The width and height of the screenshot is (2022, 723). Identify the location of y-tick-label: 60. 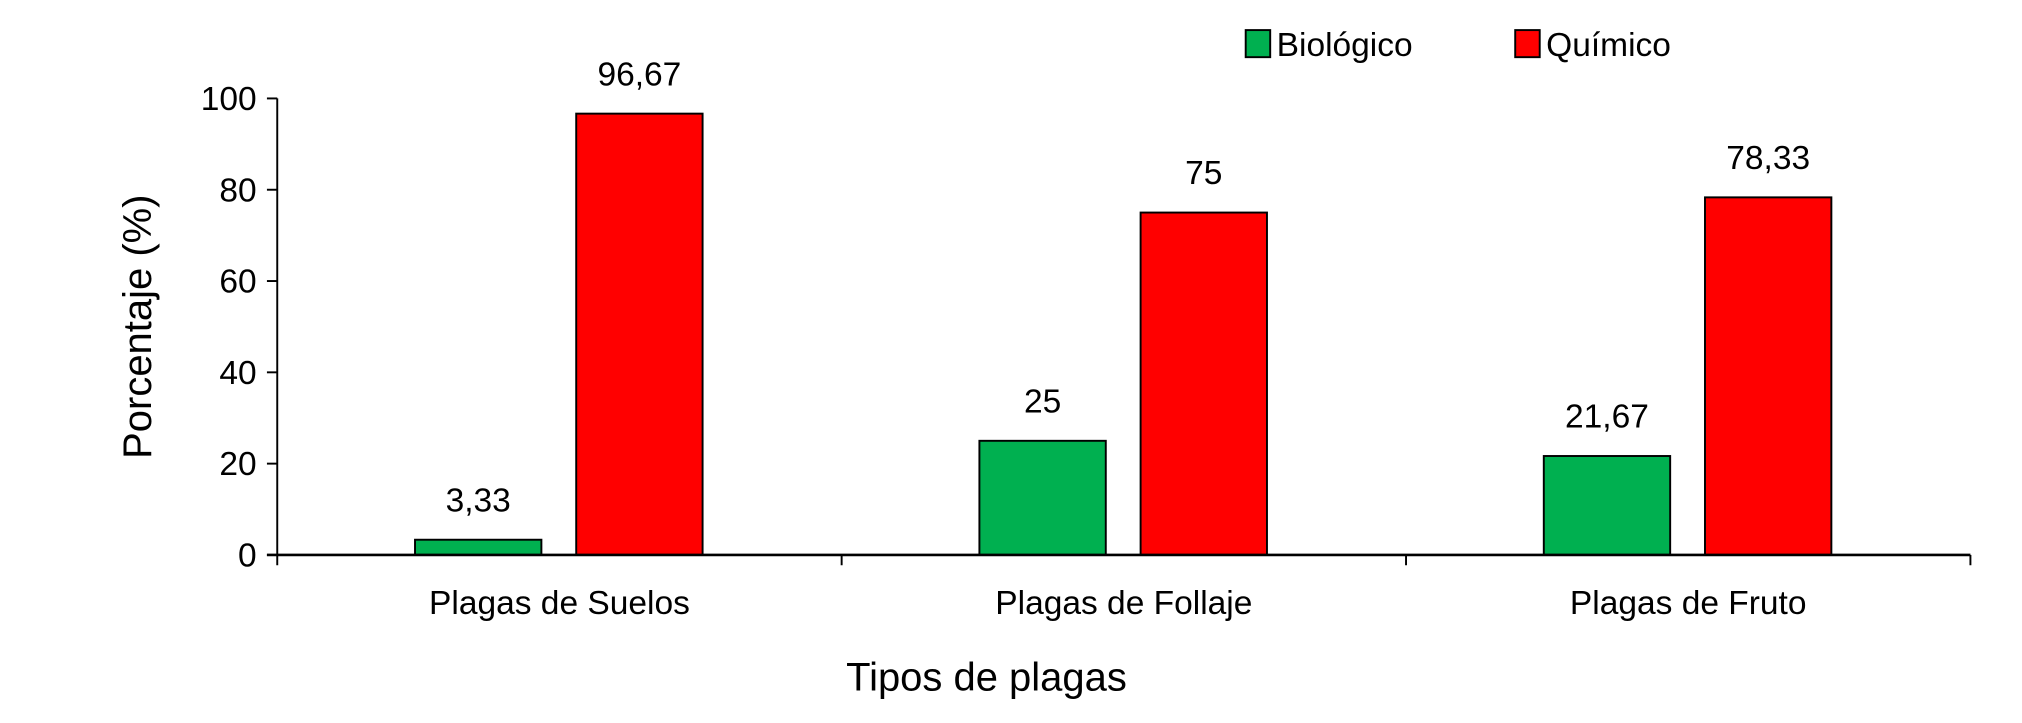
(237, 282).